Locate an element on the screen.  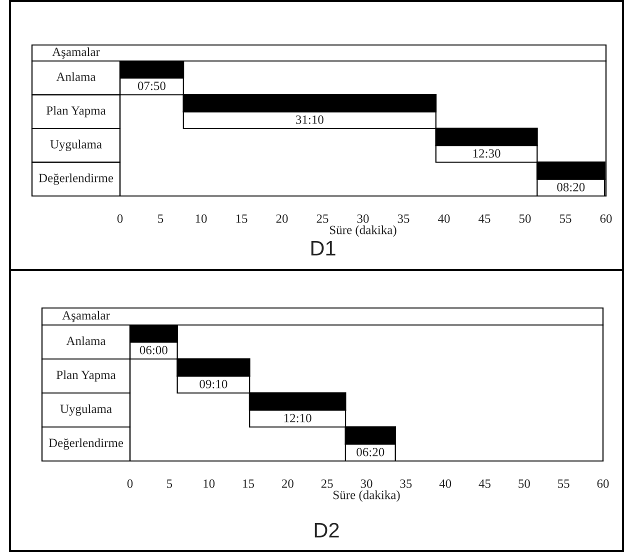
data-label: 08:20 is located at coordinates (571, 187).